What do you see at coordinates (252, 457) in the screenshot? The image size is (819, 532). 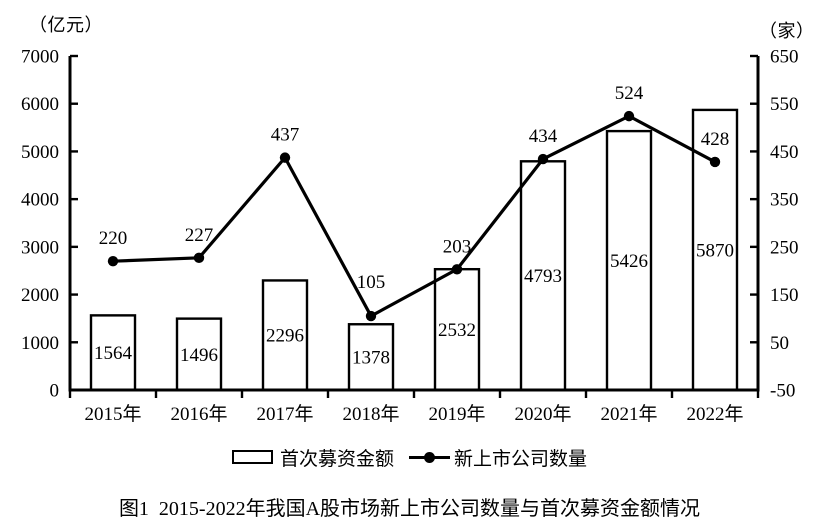 I see `bar-series-swatch-icon` at bounding box center [252, 457].